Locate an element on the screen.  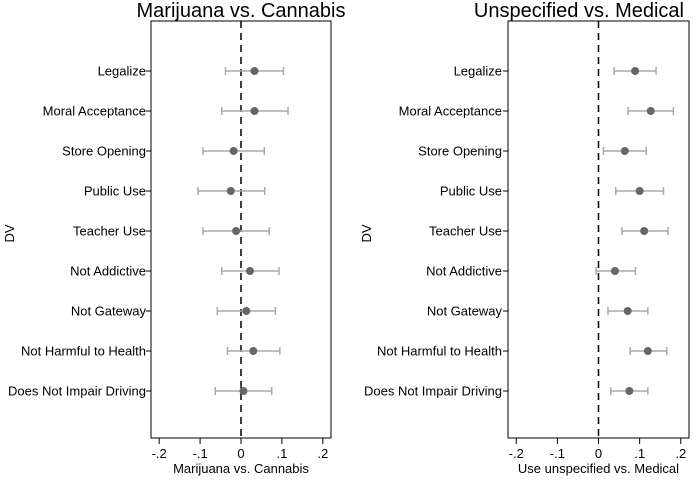
x-axis-label: Marijuana vs. Cannabis is located at coordinates (241, 468).